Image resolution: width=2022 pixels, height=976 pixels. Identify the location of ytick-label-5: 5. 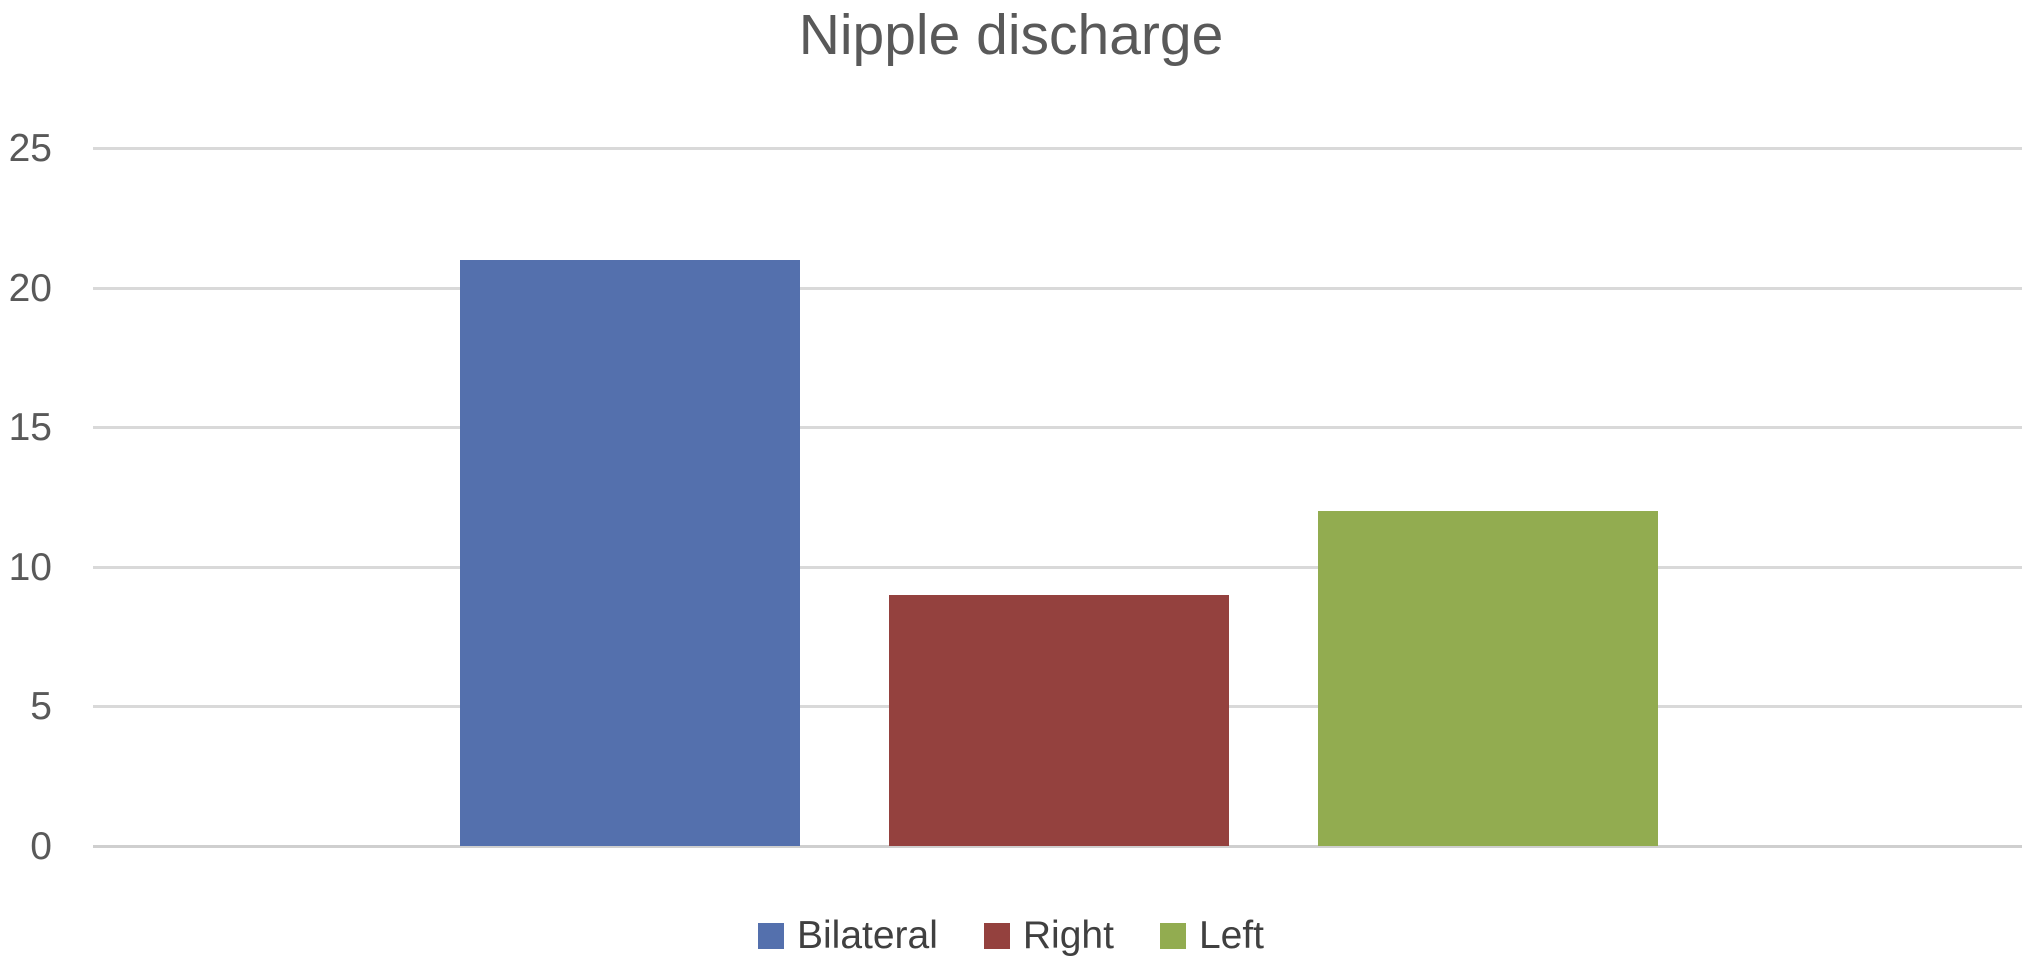
(41, 707).